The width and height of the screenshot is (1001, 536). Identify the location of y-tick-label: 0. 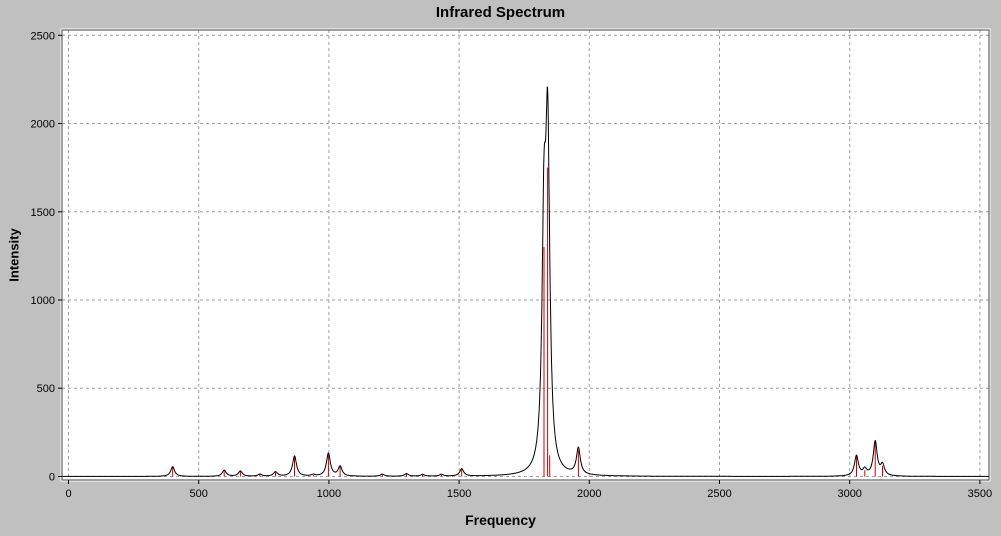
(52, 478).